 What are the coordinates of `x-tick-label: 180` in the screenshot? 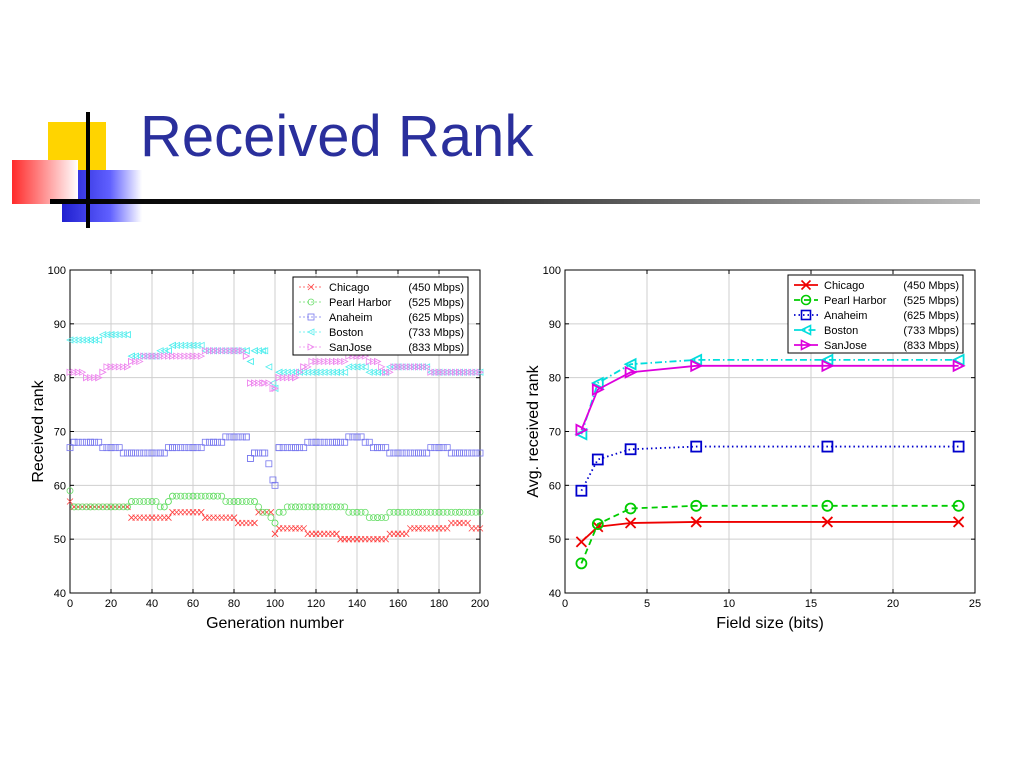 It's located at (439, 604).